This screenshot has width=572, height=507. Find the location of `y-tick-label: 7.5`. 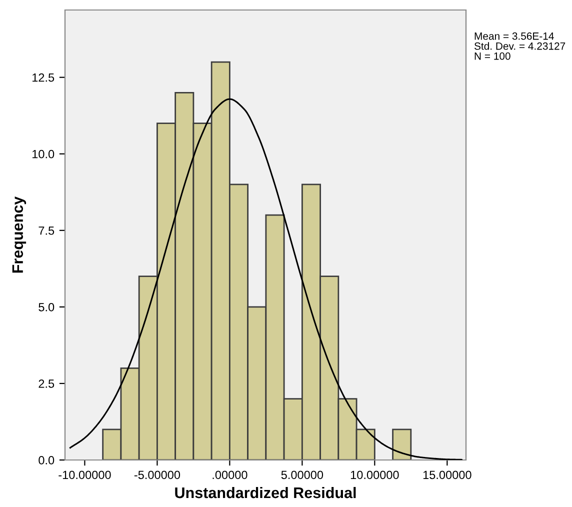

y-tick-label: 7.5 is located at coordinates (46, 230).